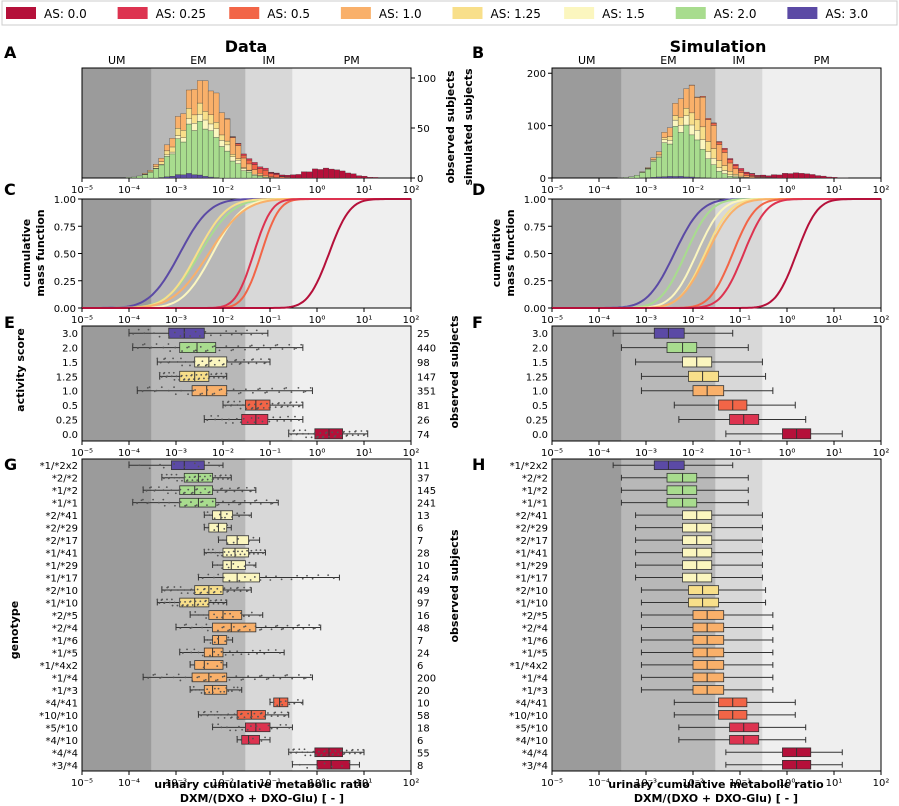  I want to click on phenotype-label-um: UM, so click(117, 60).